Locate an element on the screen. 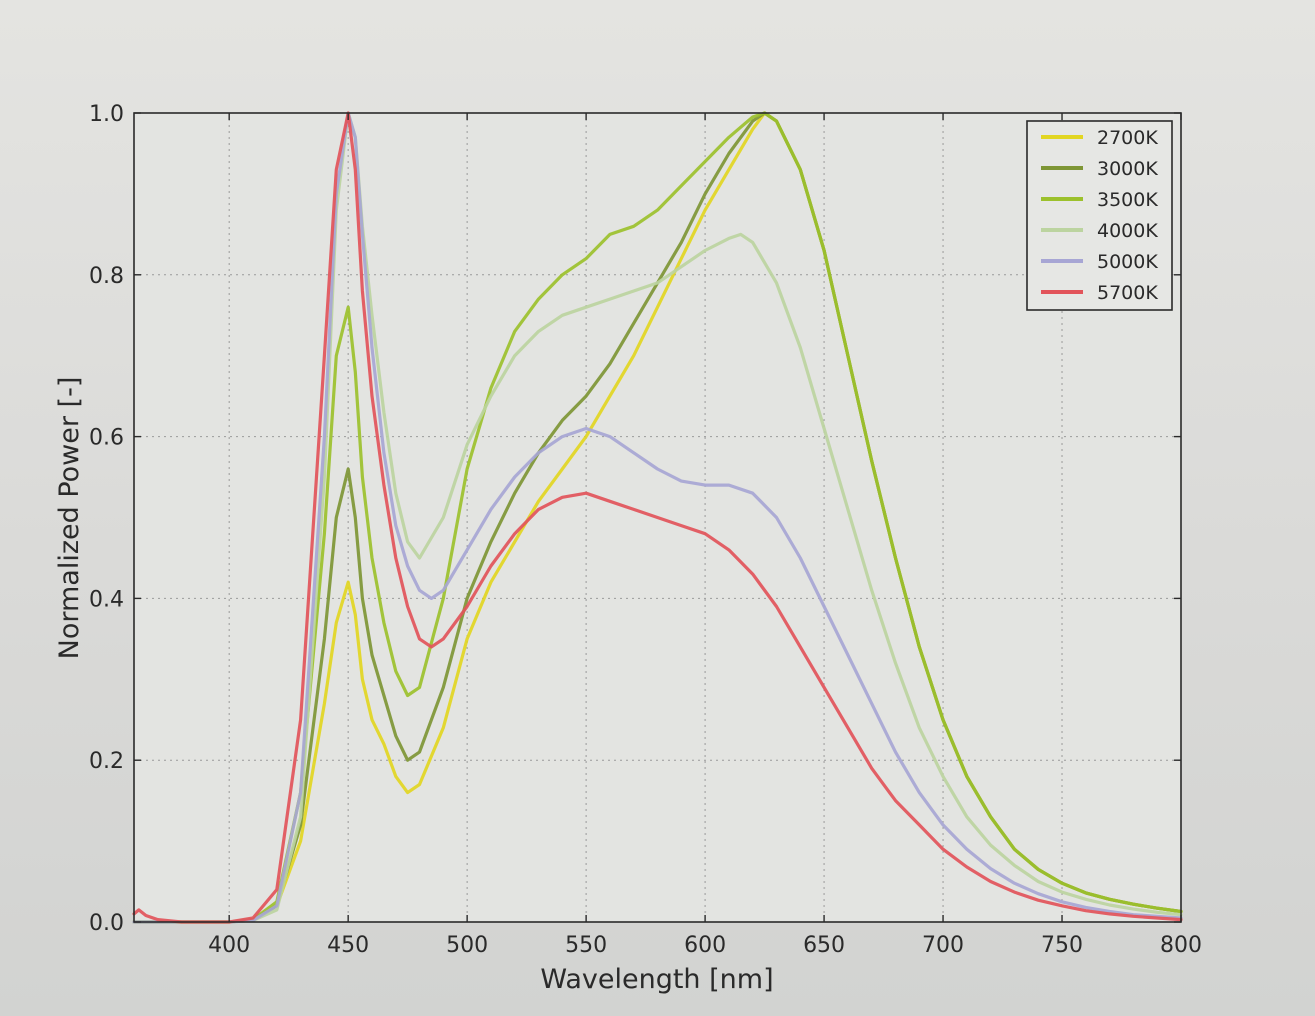 The height and width of the screenshot is (1016, 1315). legend-box is located at coordinates (1099, 215).